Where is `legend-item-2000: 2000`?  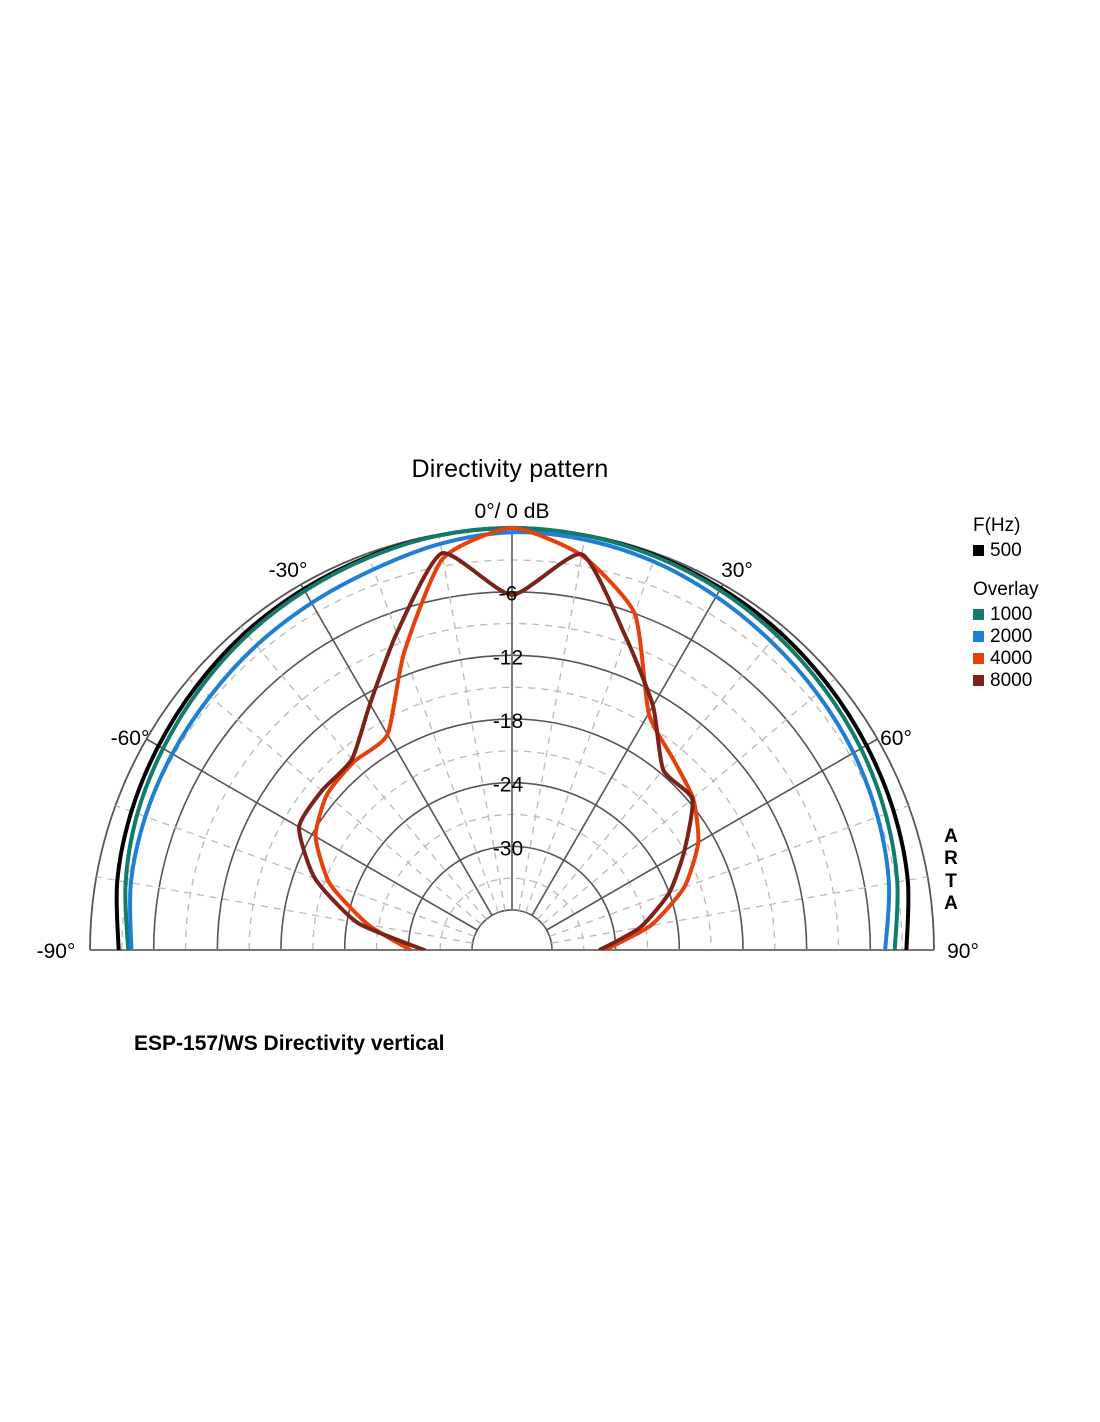
legend-item-2000: 2000 is located at coordinates (1033, 636).